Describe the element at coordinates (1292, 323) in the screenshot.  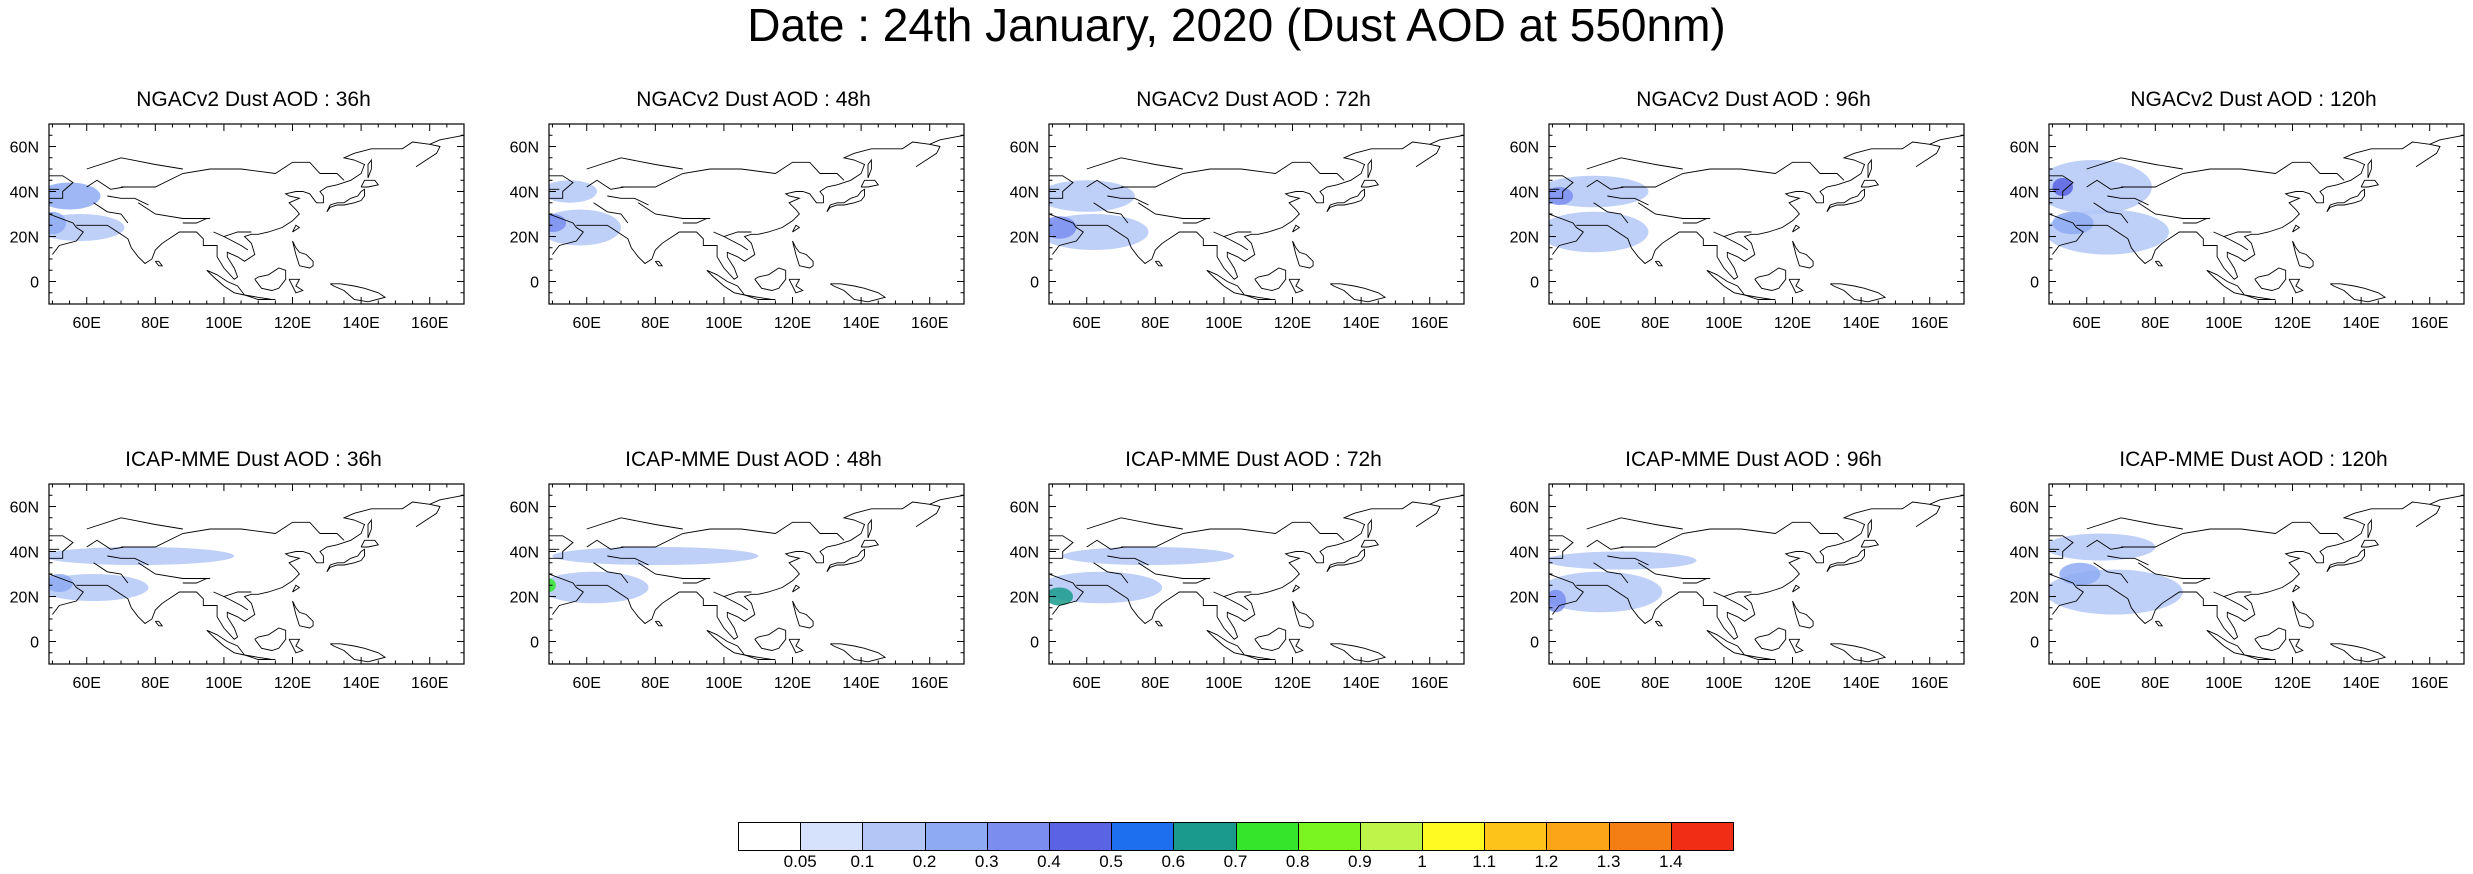
I see `lon-tick-label: 120E` at that location.